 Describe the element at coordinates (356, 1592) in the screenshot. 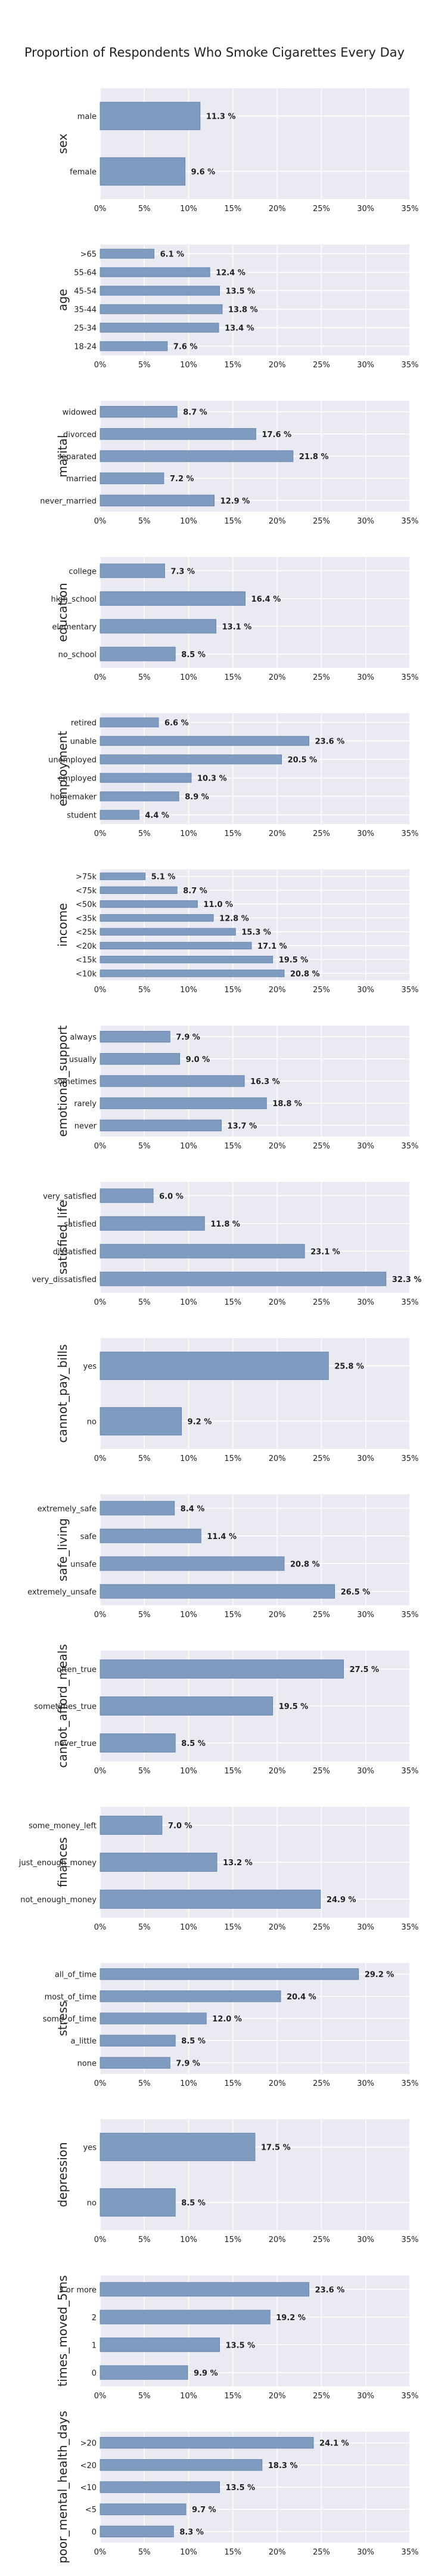

I see `bar-value-label: 26.5 %` at that location.